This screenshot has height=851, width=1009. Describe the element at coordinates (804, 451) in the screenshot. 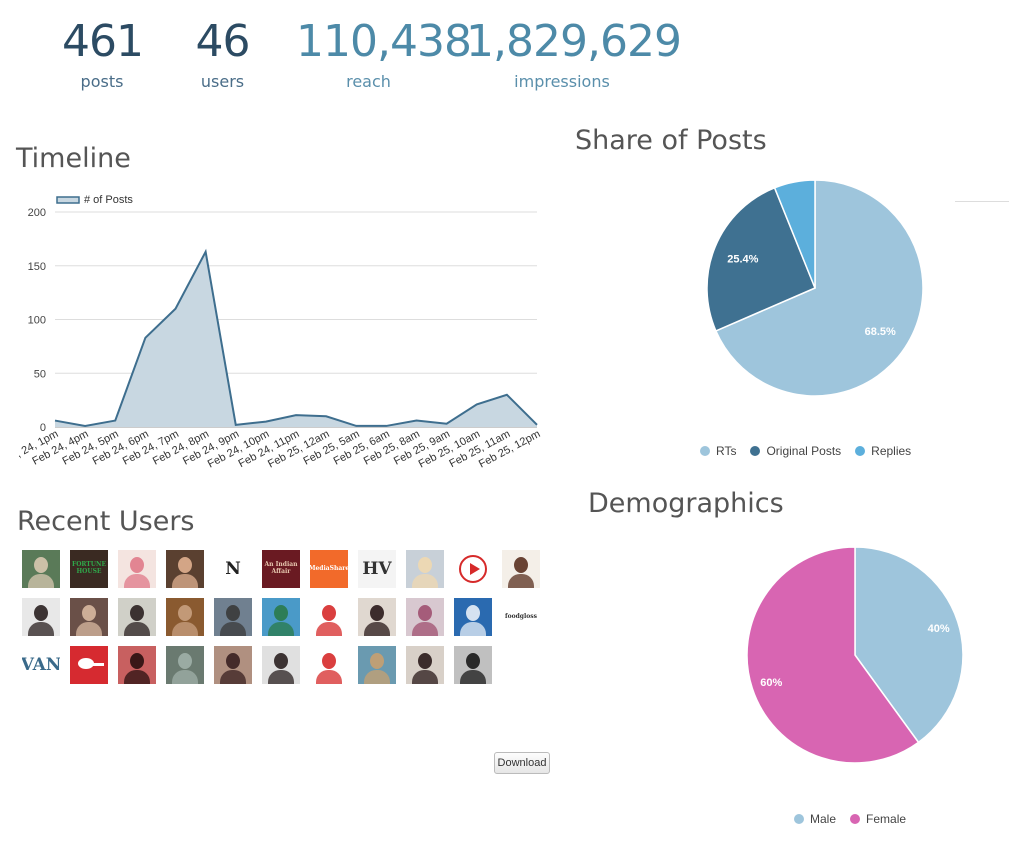

I see `share-legend-label: Original Posts` at that location.